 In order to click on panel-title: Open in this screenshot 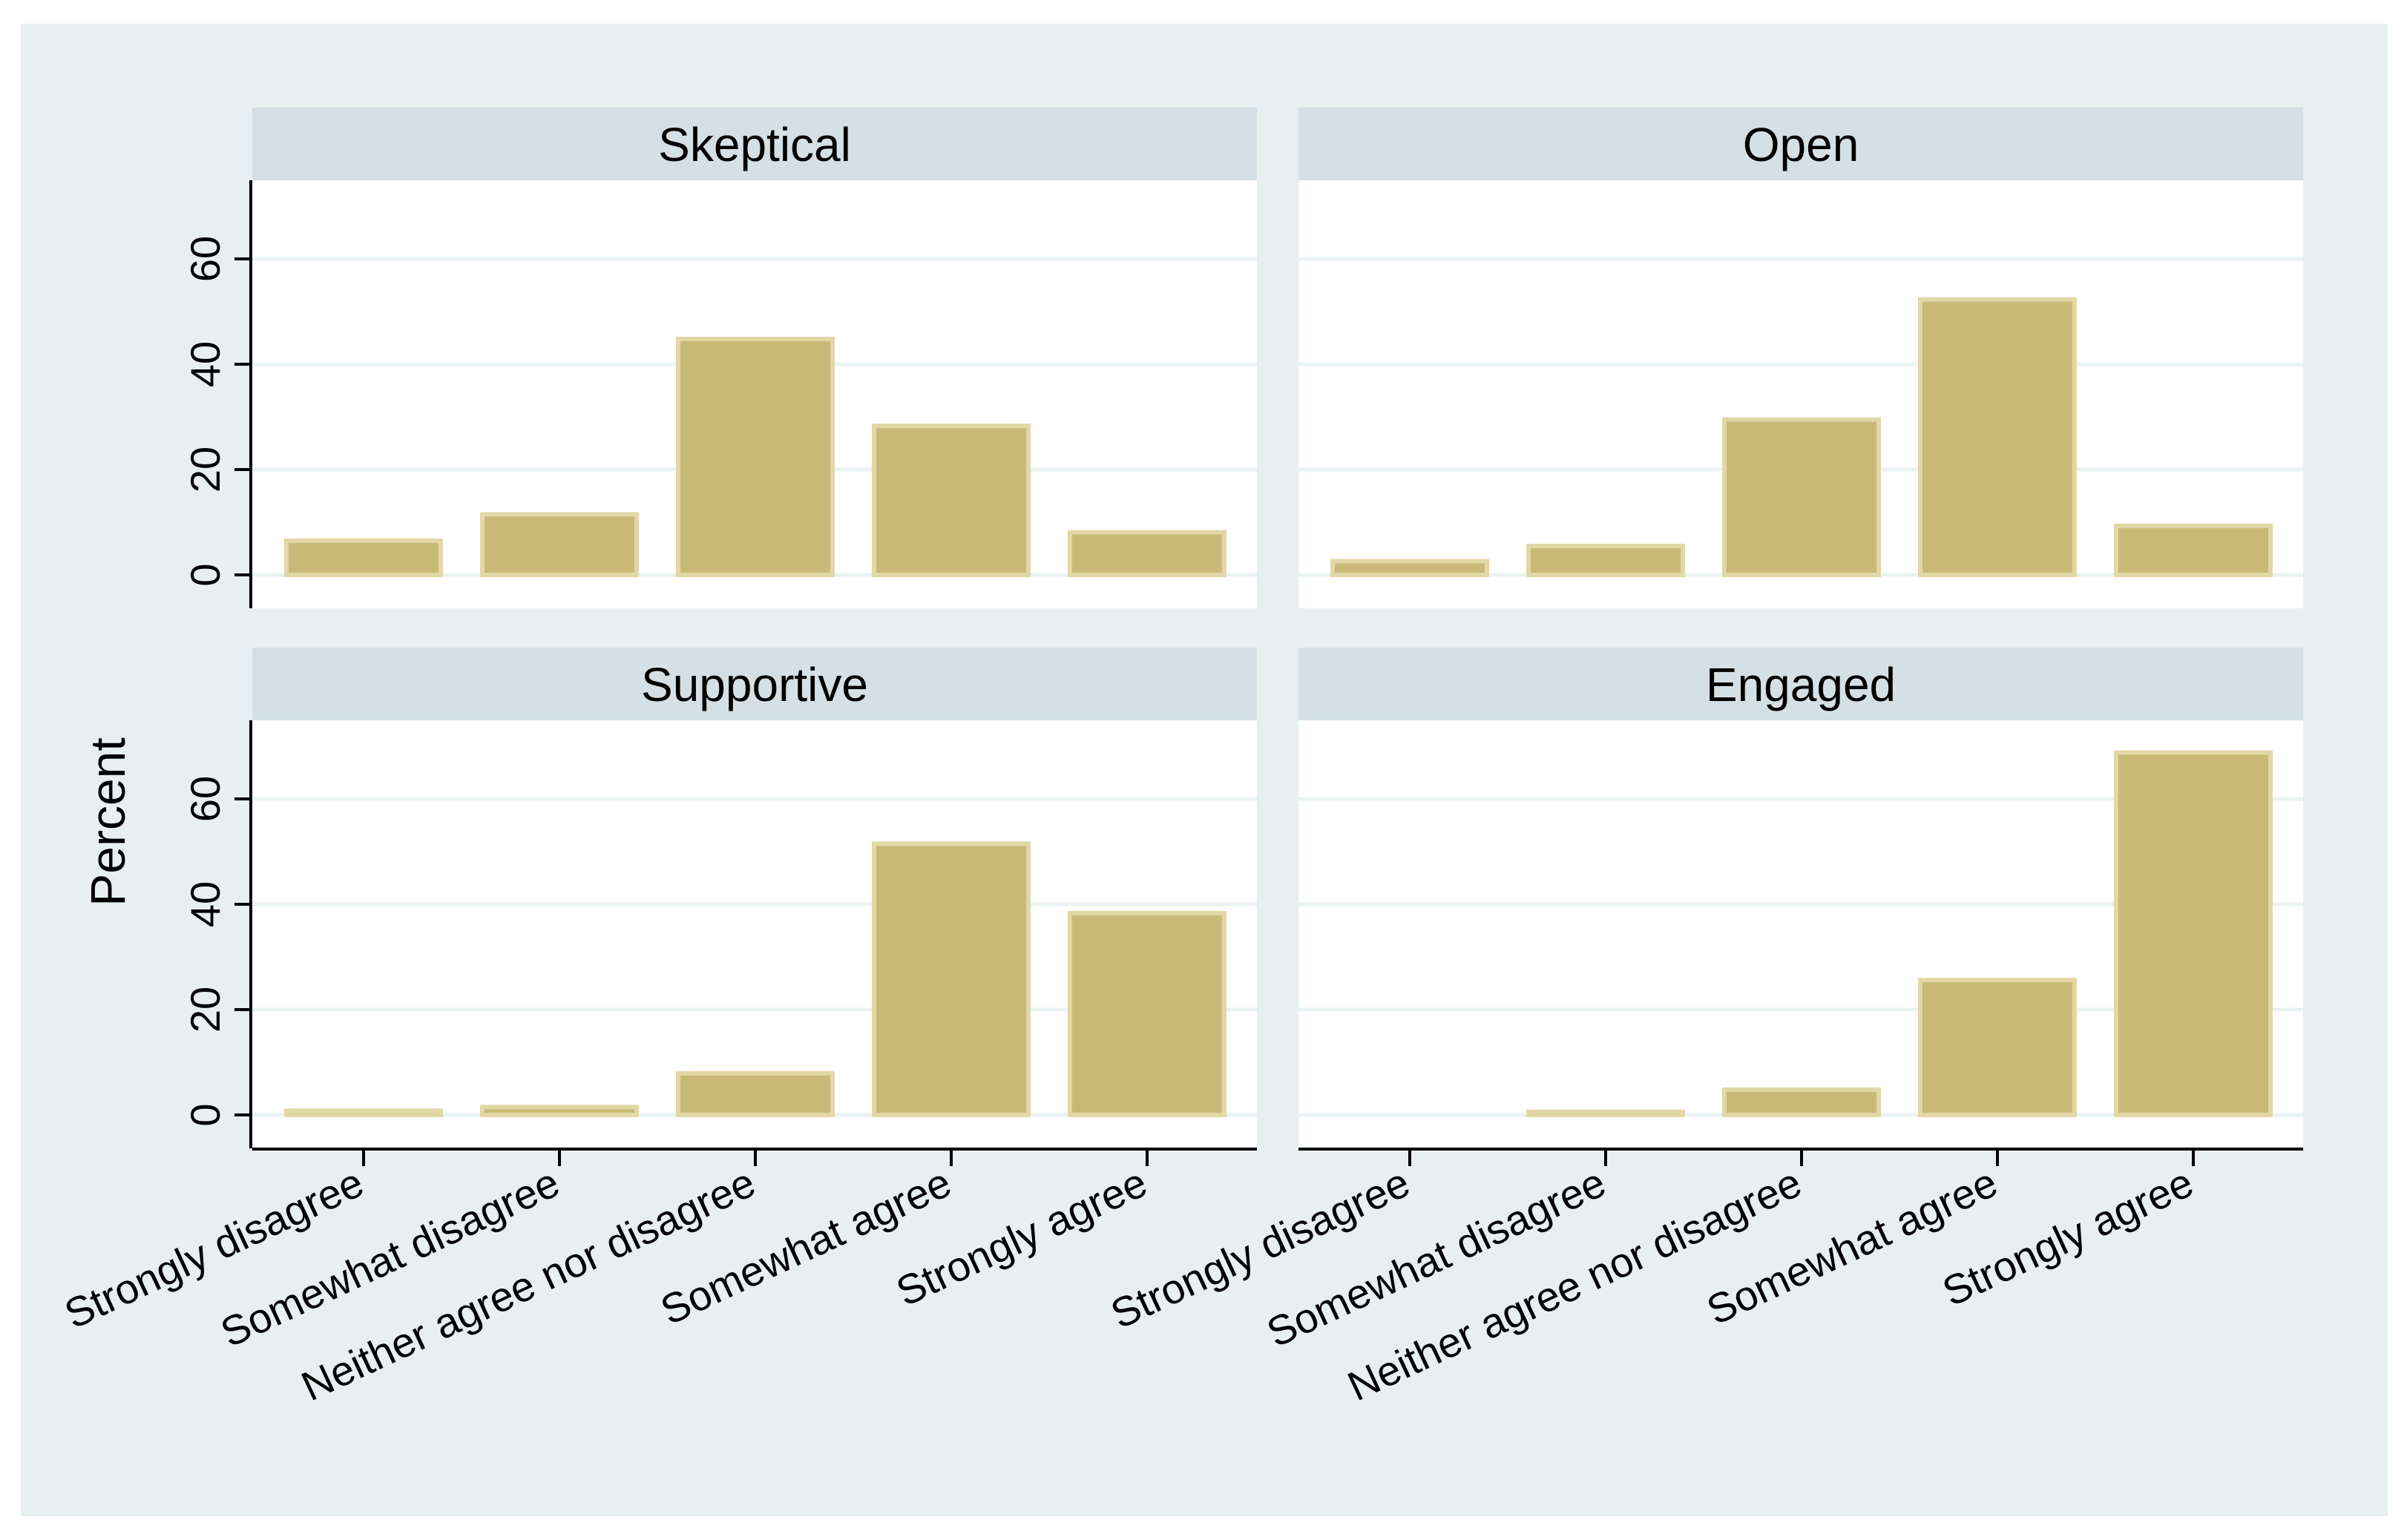, I will do `click(1801, 144)`.